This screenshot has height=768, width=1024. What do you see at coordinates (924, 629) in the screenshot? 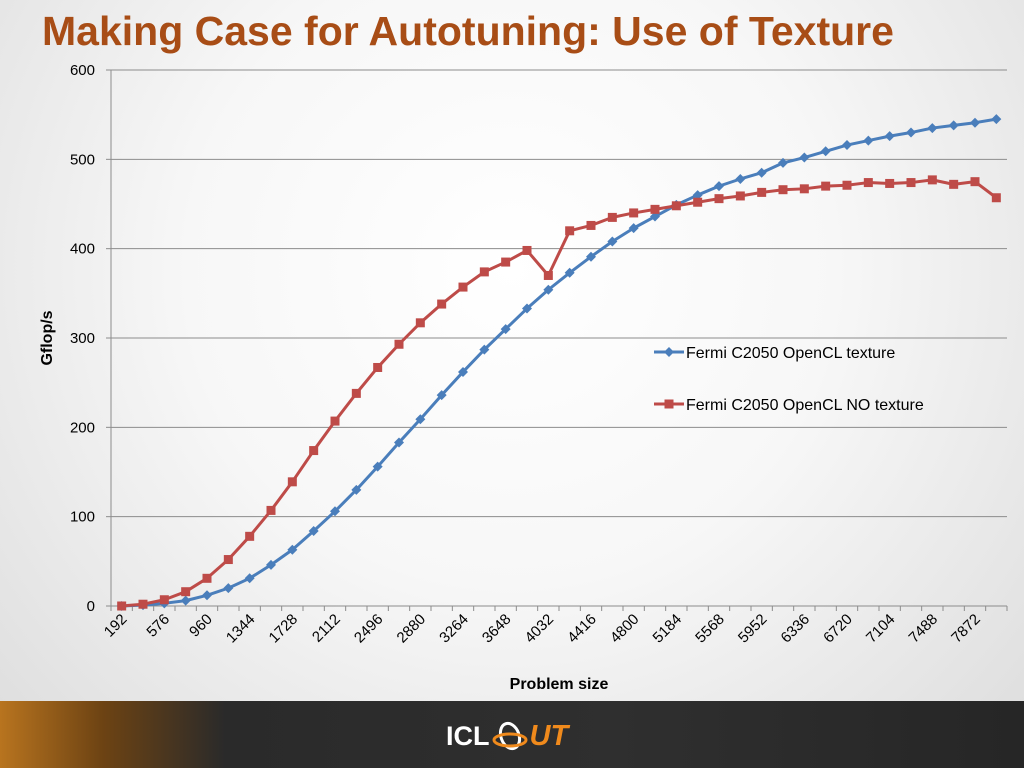
I see `x-tick-label: 7488` at bounding box center [924, 629].